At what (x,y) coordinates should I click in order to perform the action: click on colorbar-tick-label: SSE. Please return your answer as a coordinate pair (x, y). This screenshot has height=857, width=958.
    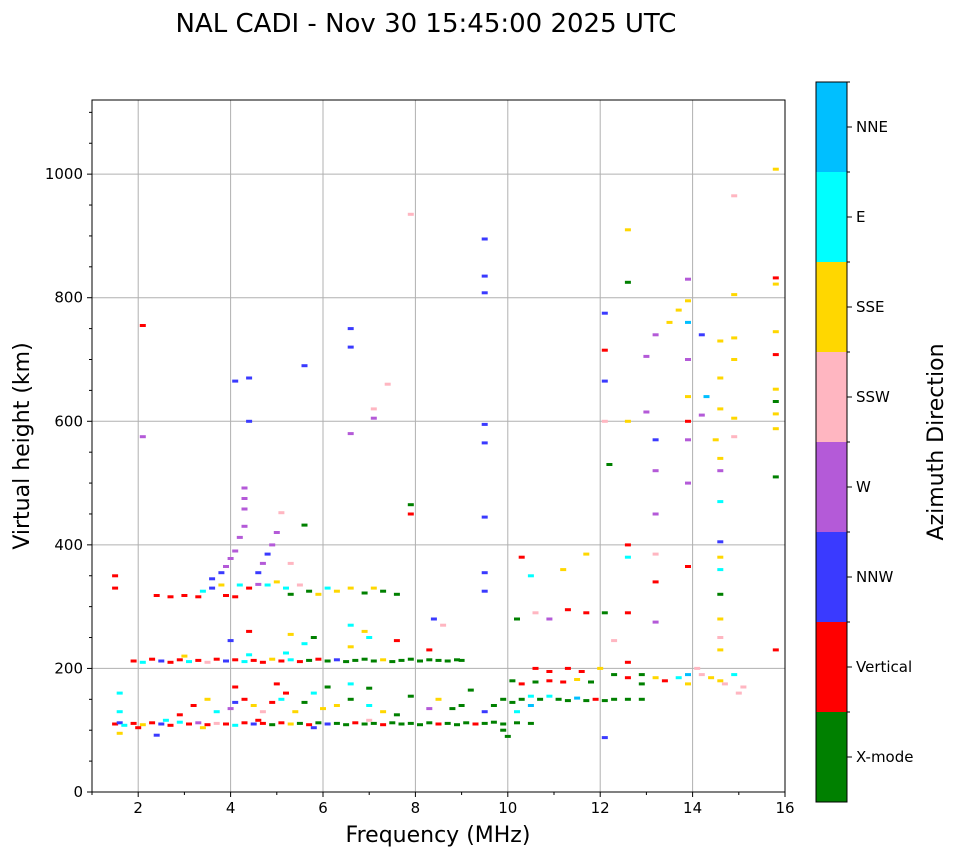
    Looking at the image, I should click on (870, 307).